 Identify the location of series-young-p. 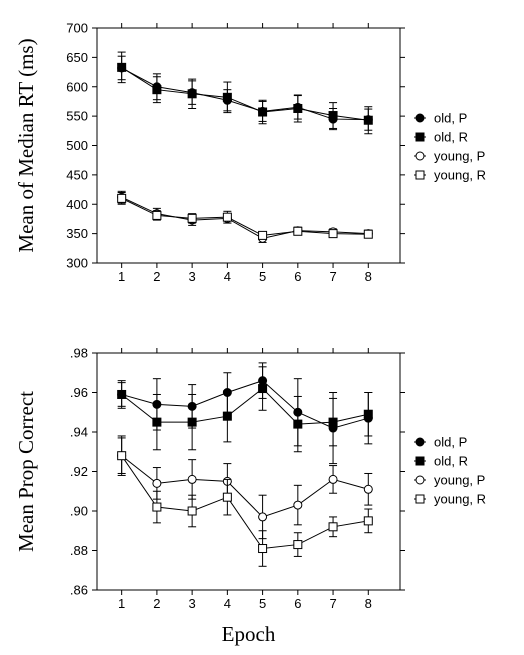
(245, 488).